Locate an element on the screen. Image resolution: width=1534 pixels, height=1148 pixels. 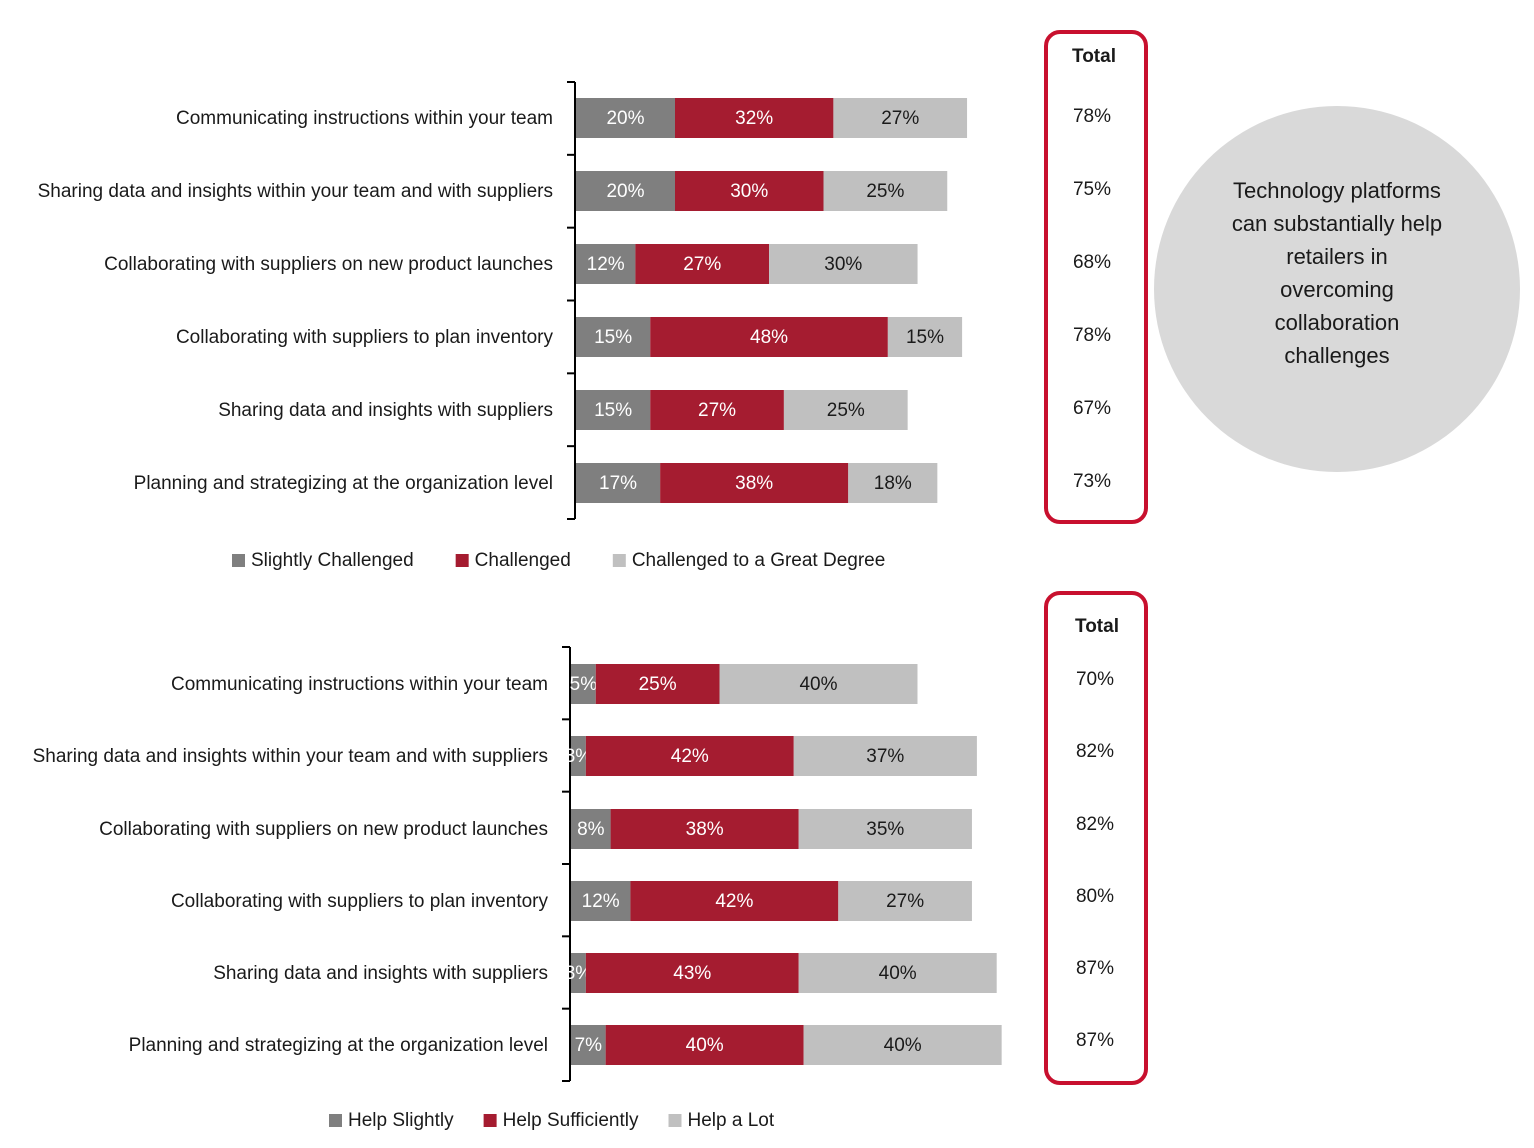
total-value: 73% is located at coordinates (1092, 481).